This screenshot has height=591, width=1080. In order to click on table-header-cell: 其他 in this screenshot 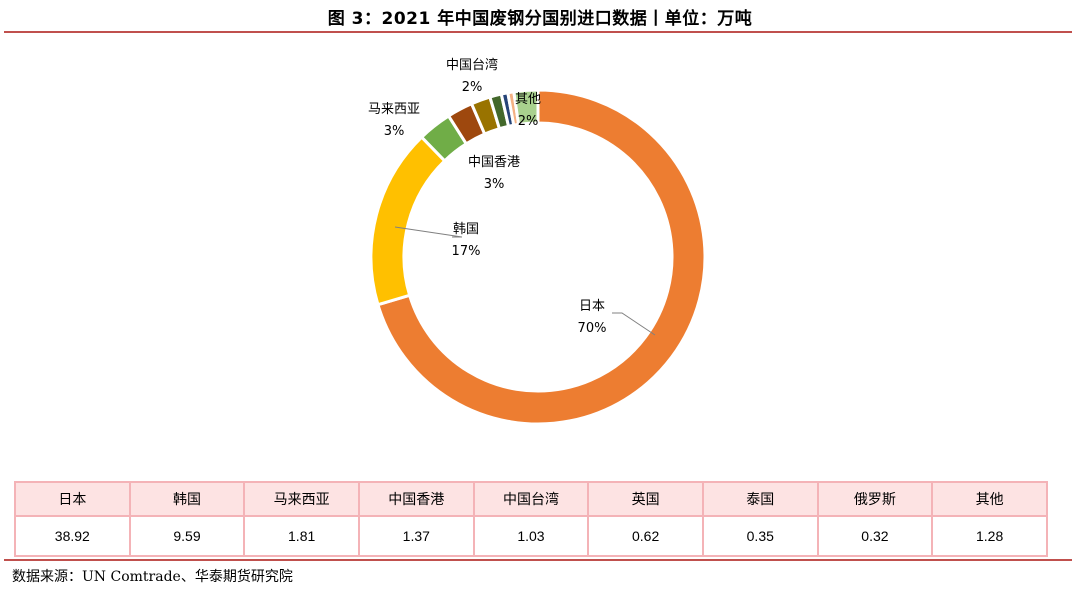, I will do `click(989, 499)`.